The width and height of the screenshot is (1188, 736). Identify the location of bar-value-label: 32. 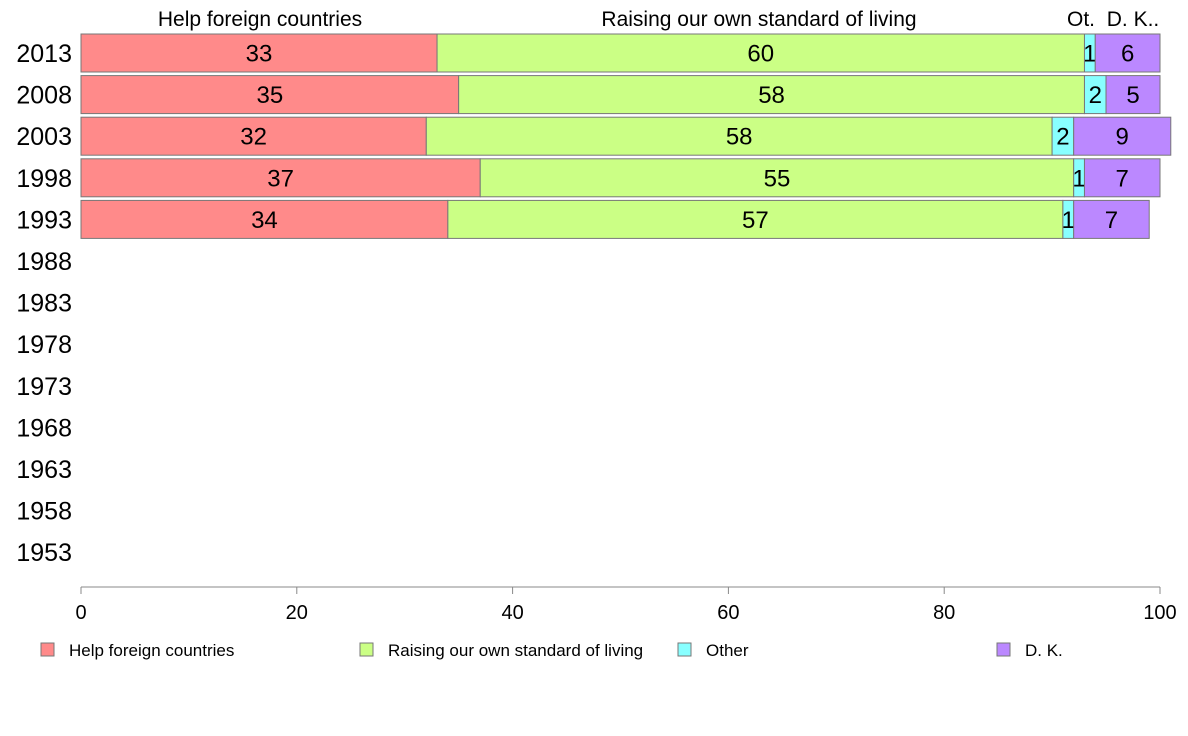
(253, 137).